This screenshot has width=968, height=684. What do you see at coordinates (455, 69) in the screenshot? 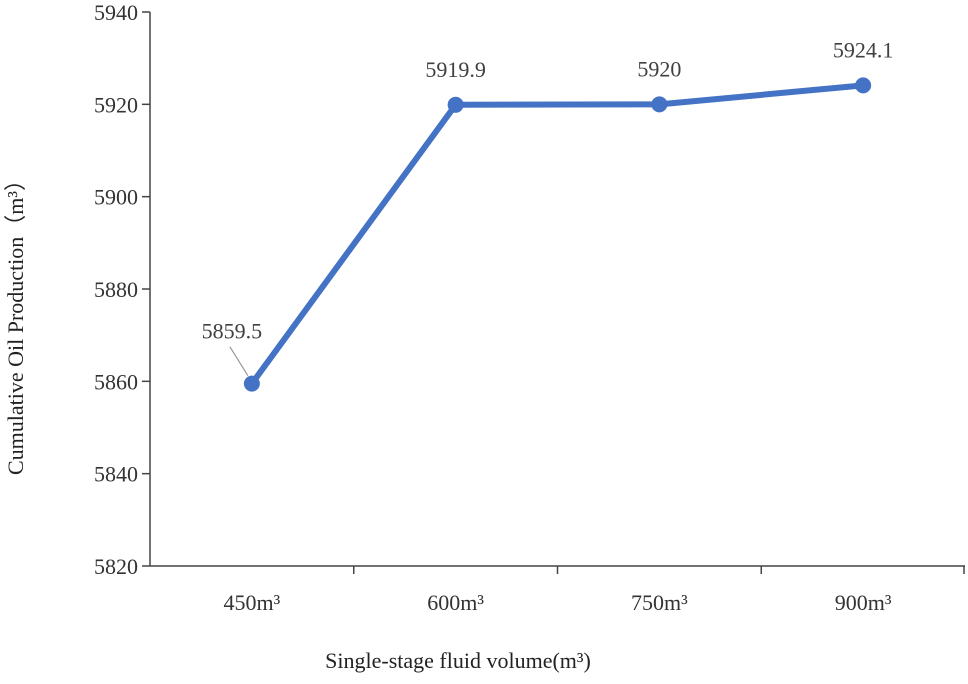
I see `data-label: 5919.9` at bounding box center [455, 69].